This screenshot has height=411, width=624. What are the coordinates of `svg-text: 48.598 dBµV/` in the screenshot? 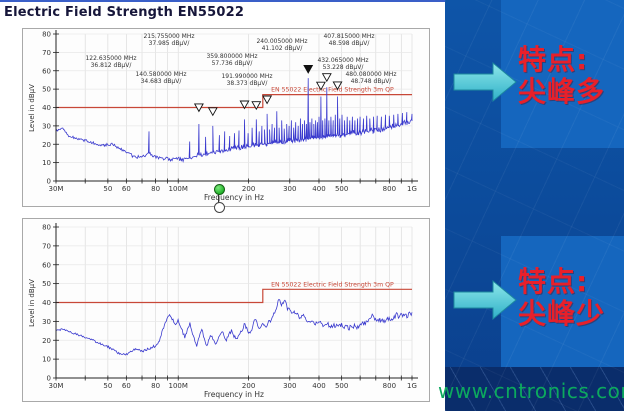 It's located at (350, 43).